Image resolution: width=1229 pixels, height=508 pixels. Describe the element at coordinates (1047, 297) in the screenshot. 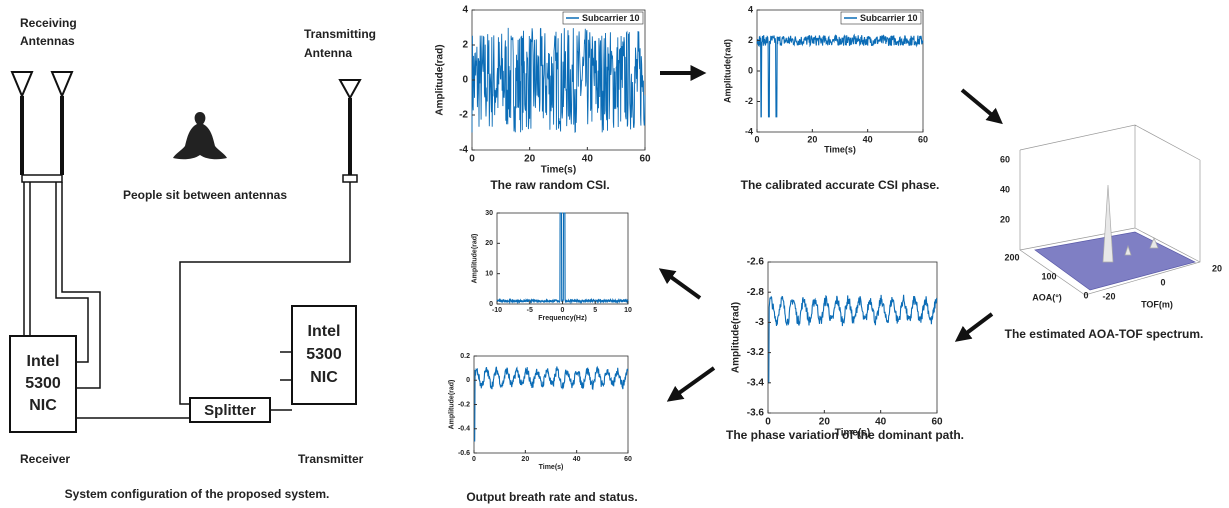

I see `axis-label: AOA(°)` at that location.